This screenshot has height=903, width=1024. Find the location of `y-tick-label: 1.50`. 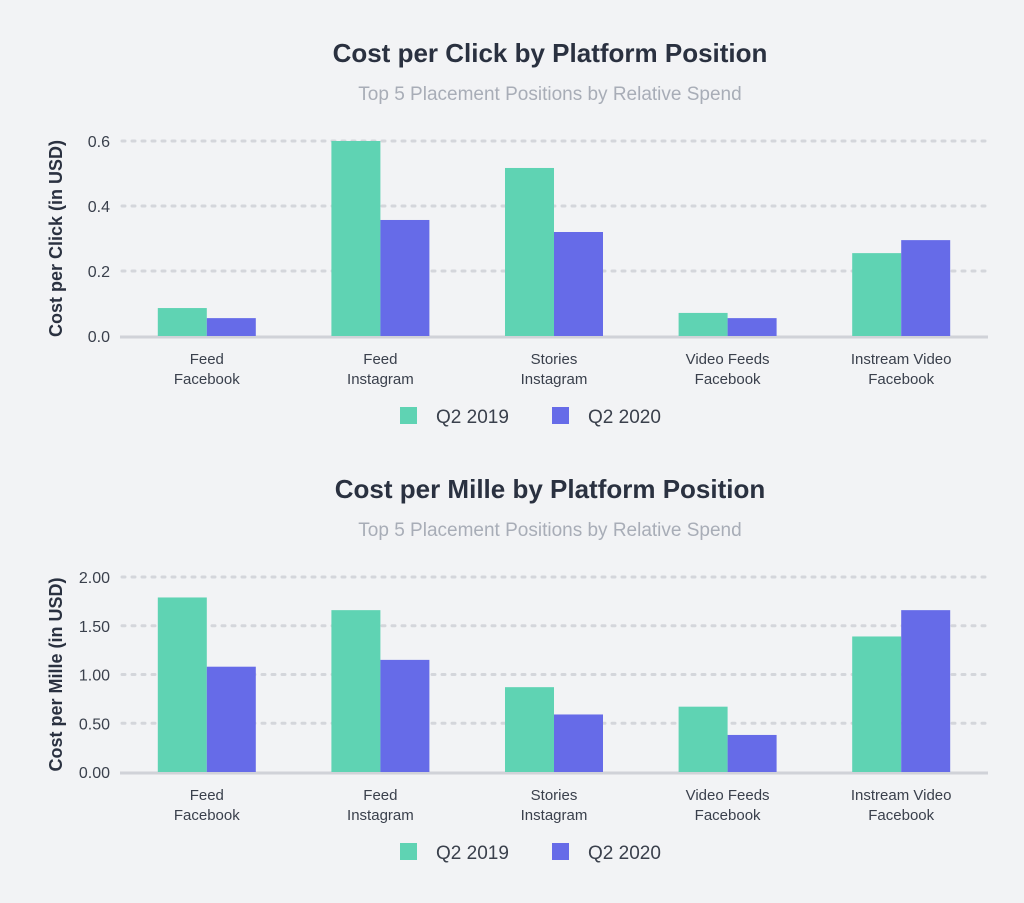

y-tick-label: 1.50 is located at coordinates (94, 627).